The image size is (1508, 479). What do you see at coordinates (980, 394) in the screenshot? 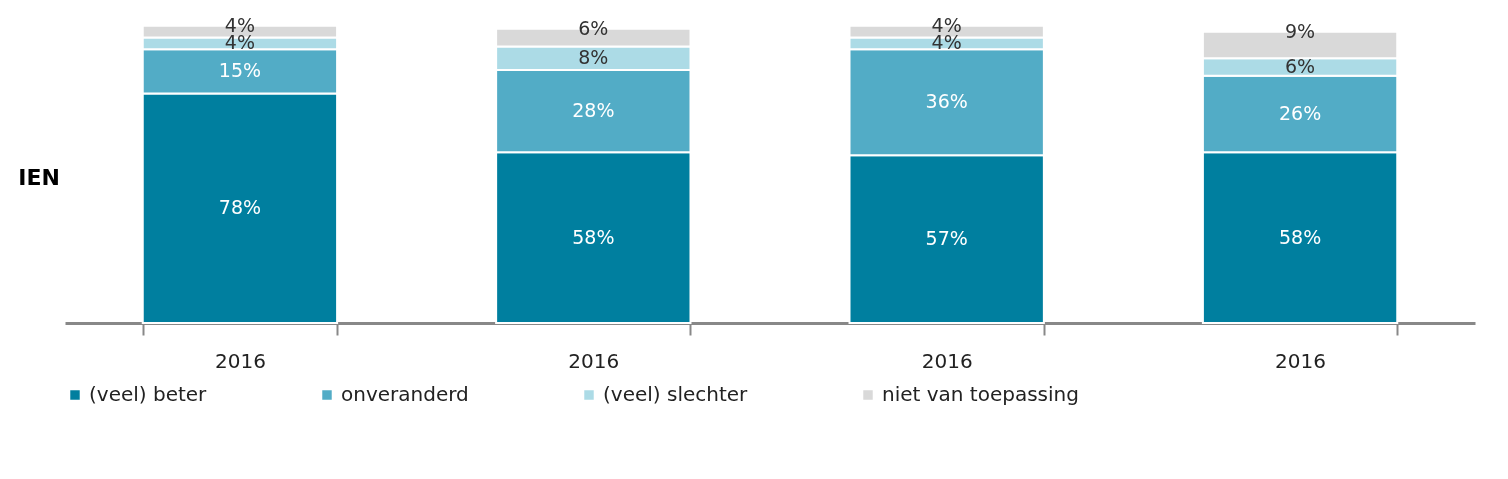
I see `legend-label: niet van toepassing` at bounding box center [980, 394].